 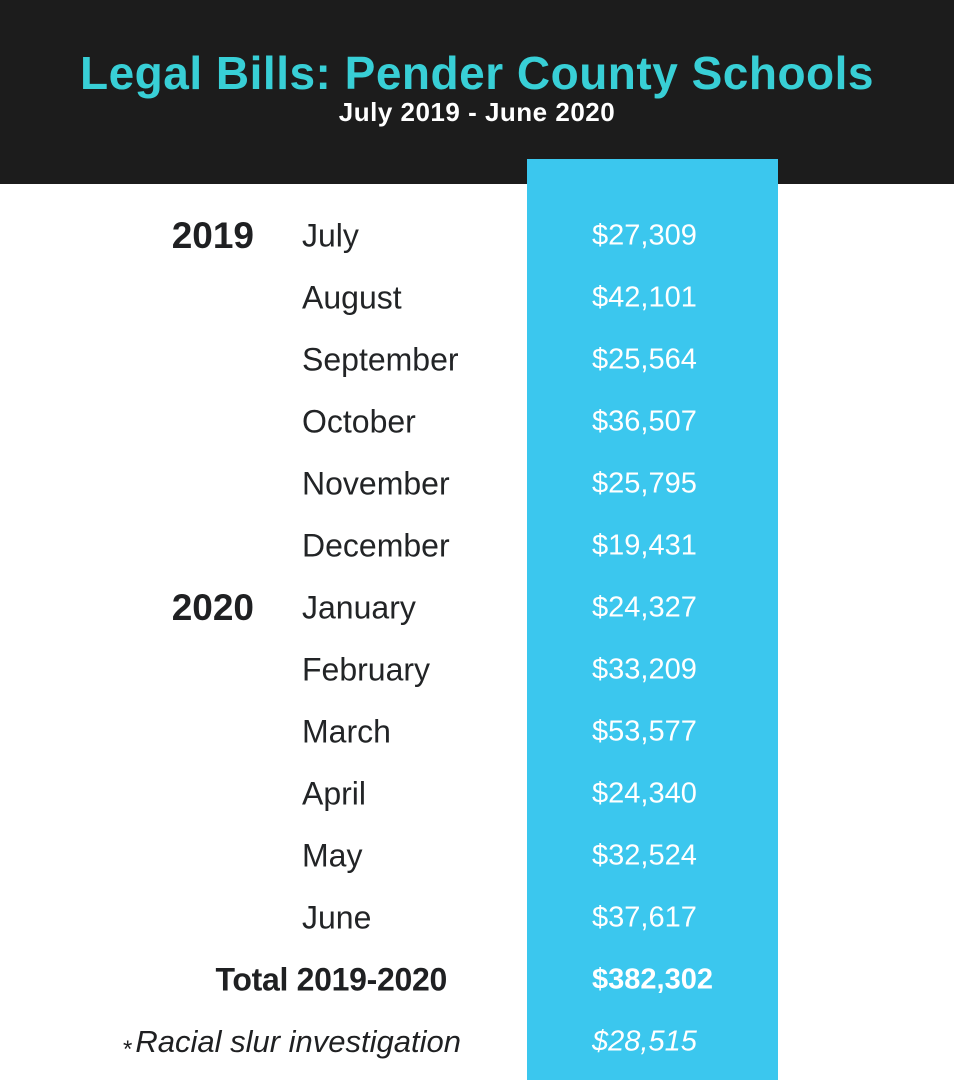 What do you see at coordinates (376, 483) in the screenshot?
I see `month-label: November` at bounding box center [376, 483].